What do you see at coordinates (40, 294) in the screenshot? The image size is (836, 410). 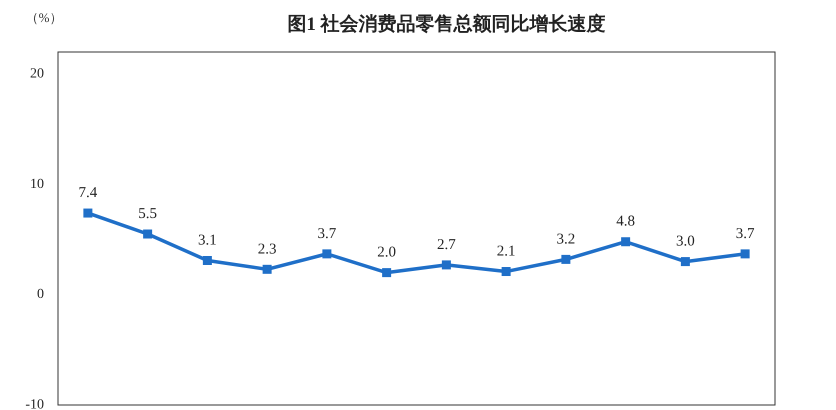 I see `y-tick-label: 0` at bounding box center [40, 294].